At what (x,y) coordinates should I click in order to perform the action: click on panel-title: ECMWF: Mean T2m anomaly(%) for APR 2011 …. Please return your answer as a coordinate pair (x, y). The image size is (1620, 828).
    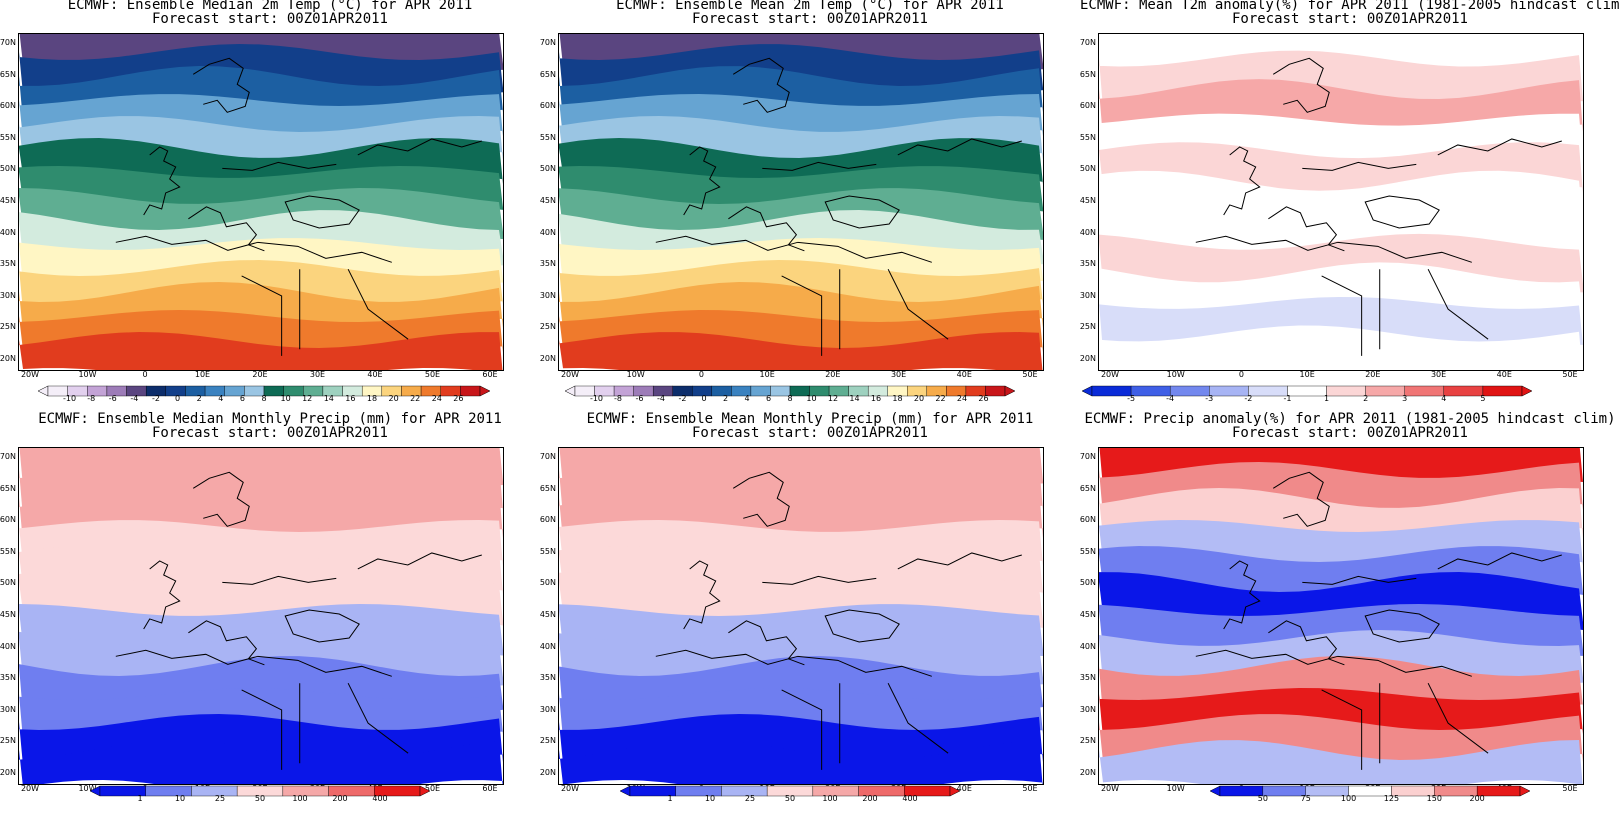
    Looking at the image, I should click on (1350, 6).